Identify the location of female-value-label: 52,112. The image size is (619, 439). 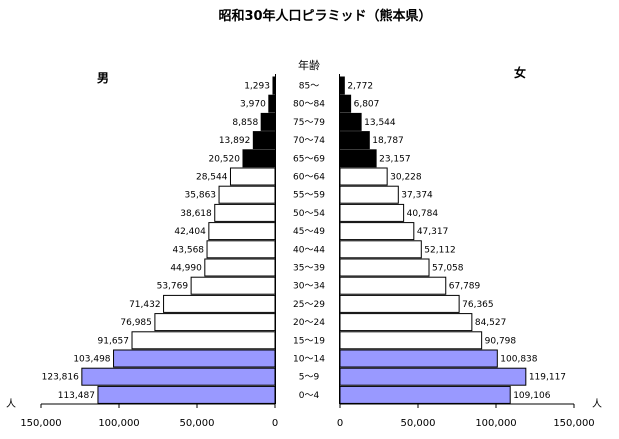
(440, 250).